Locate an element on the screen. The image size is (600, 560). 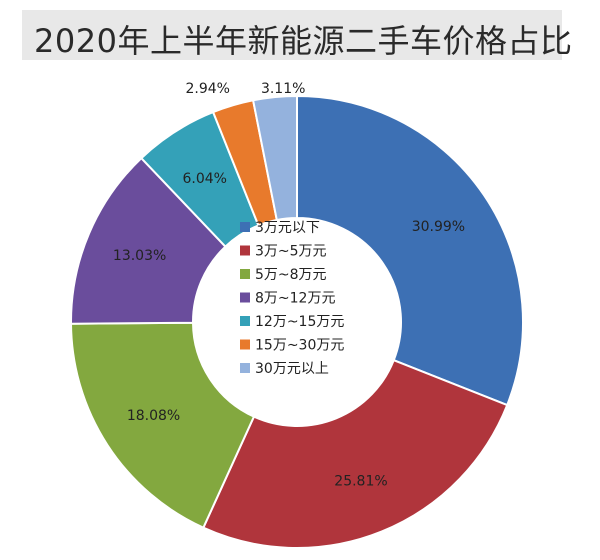
legend-label-1: 3万元以下 is located at coordinates (287, 228).